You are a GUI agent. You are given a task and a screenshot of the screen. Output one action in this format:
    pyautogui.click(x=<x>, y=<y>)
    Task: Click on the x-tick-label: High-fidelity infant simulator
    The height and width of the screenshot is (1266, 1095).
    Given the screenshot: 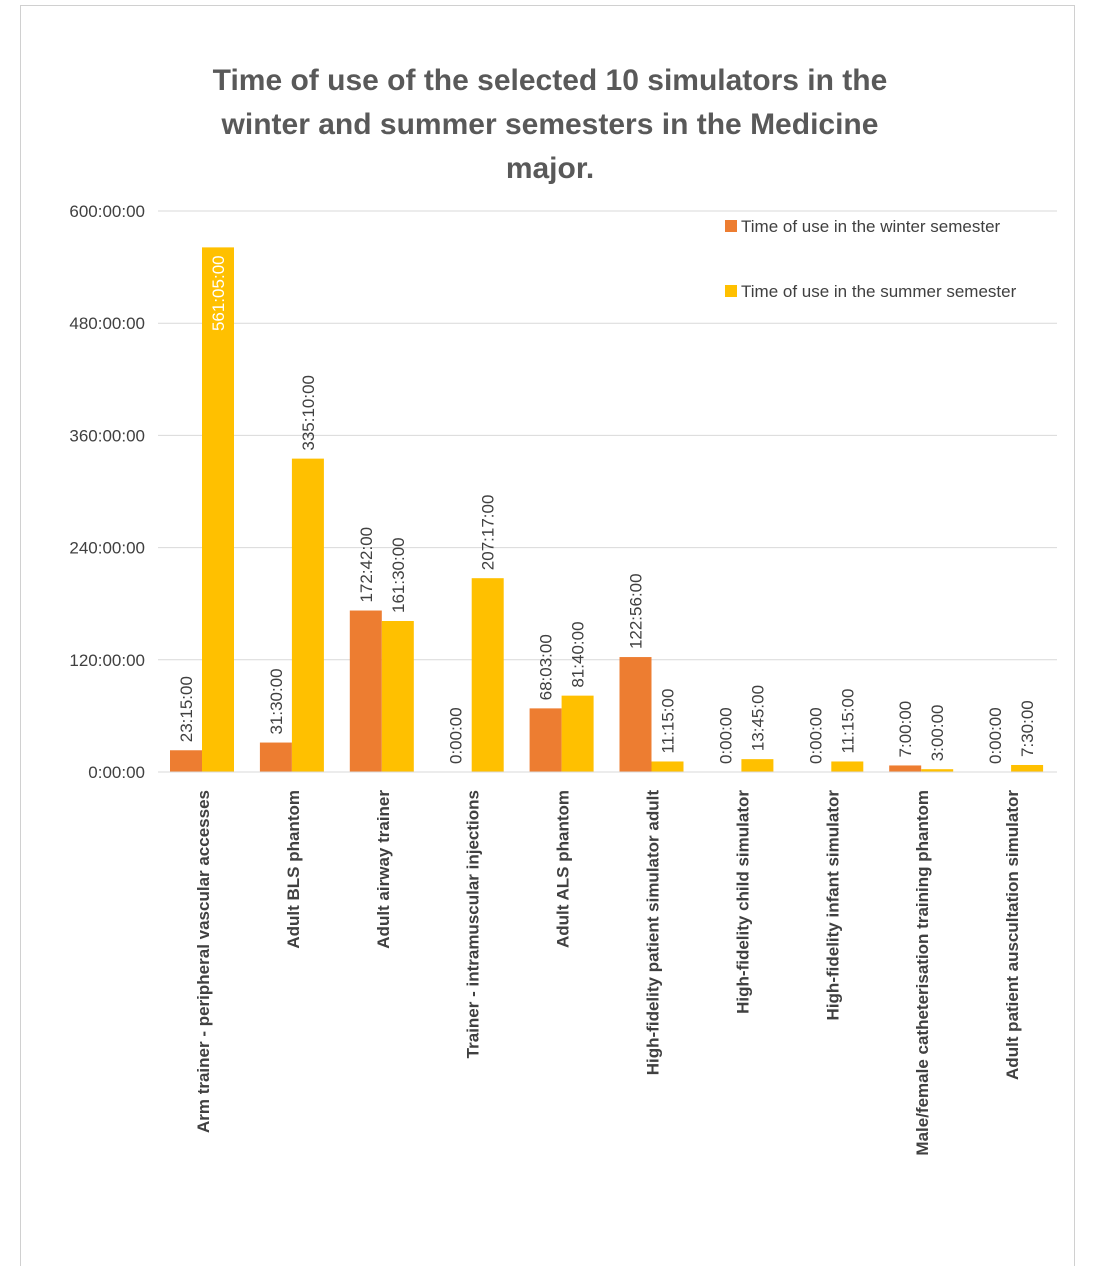 What is the action you would take?
    pyautogui.click(x=832, y=905)
    